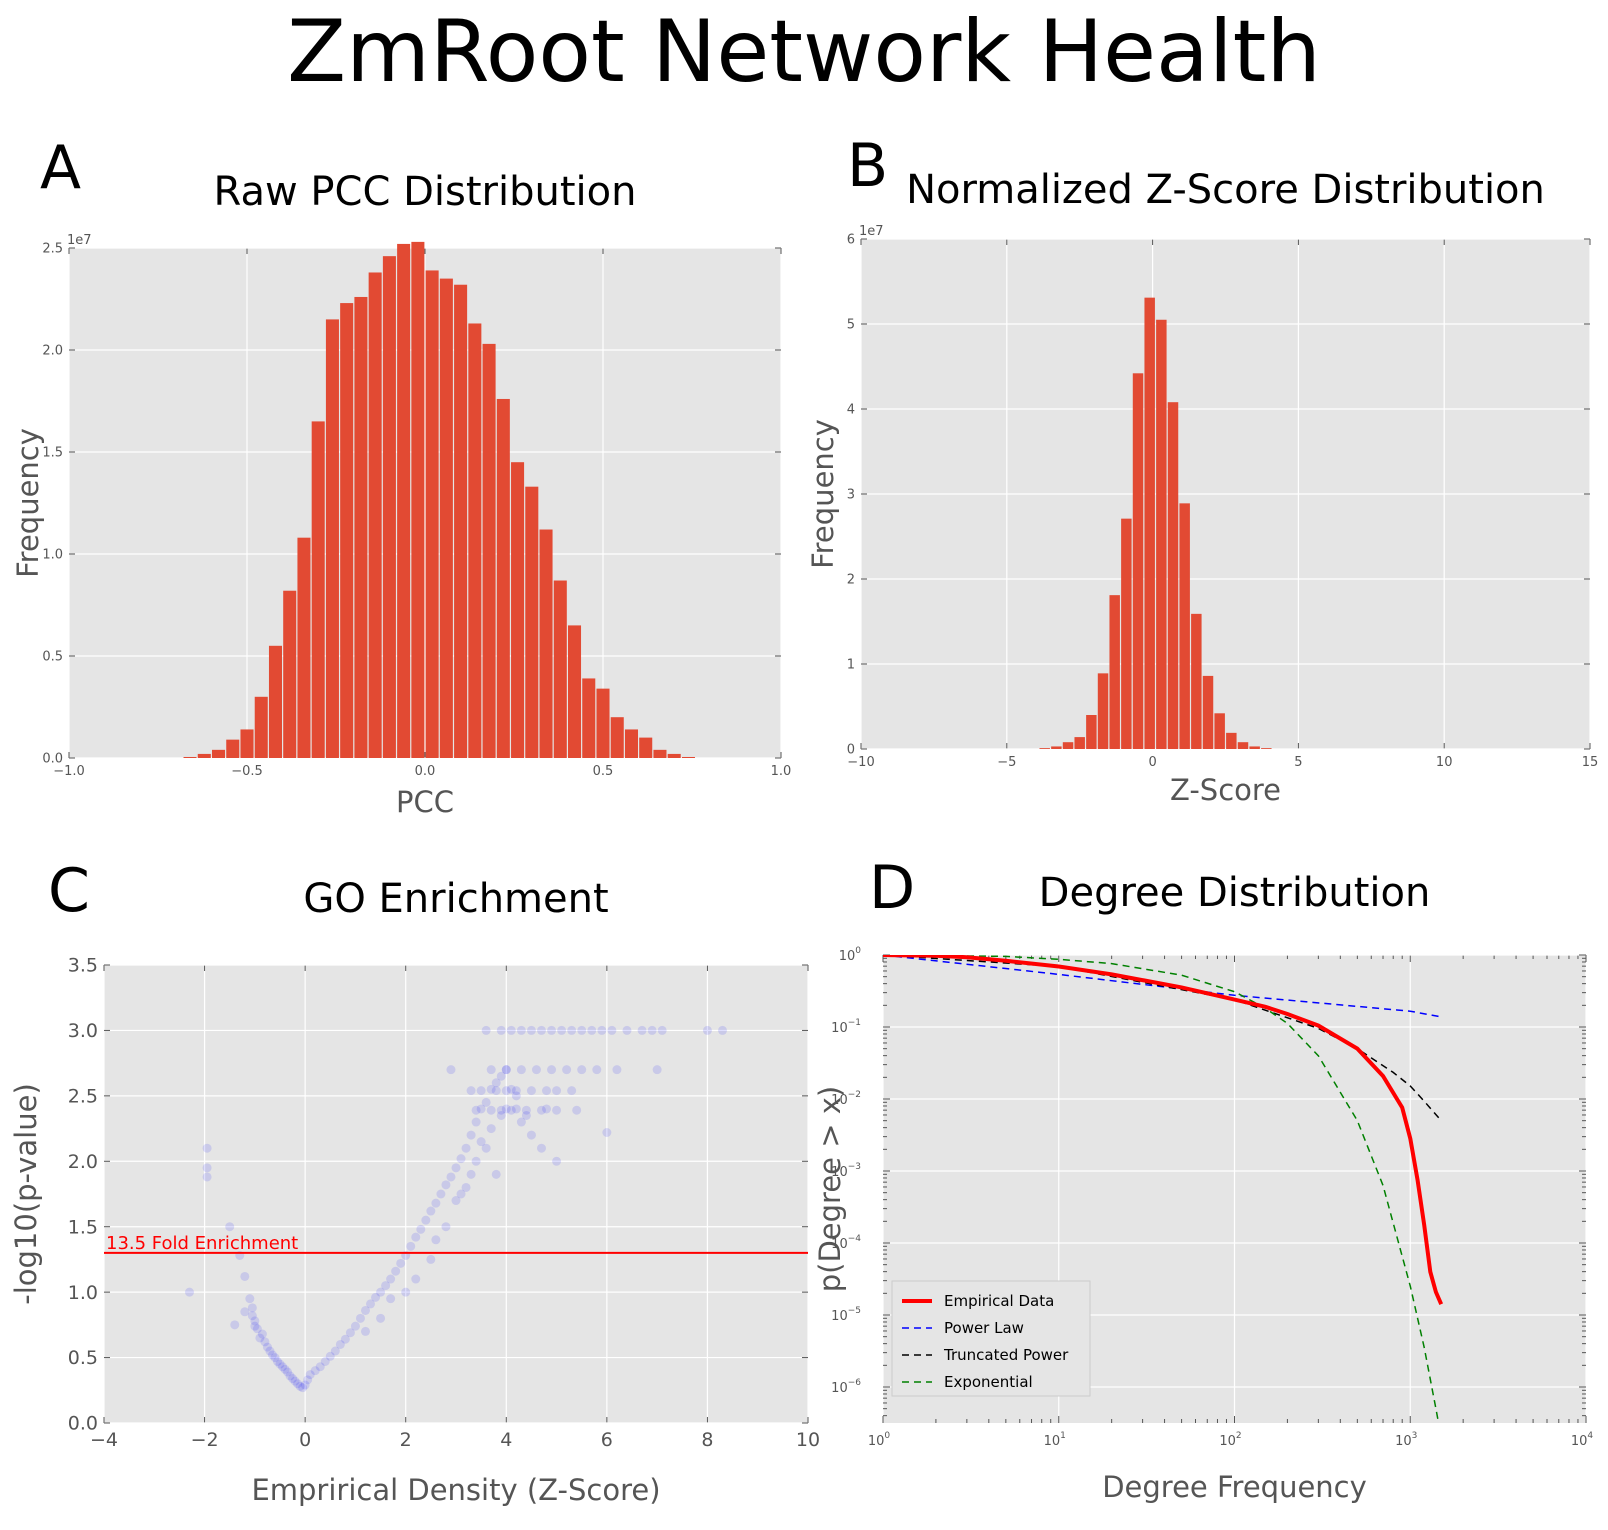 This screenshot has height=1530, width=1608. What do you see at coordinates (830, 1189) in the screenshot?
I see `y-axis-label: p(Degree > x)` at bounding box center [830, 1189].